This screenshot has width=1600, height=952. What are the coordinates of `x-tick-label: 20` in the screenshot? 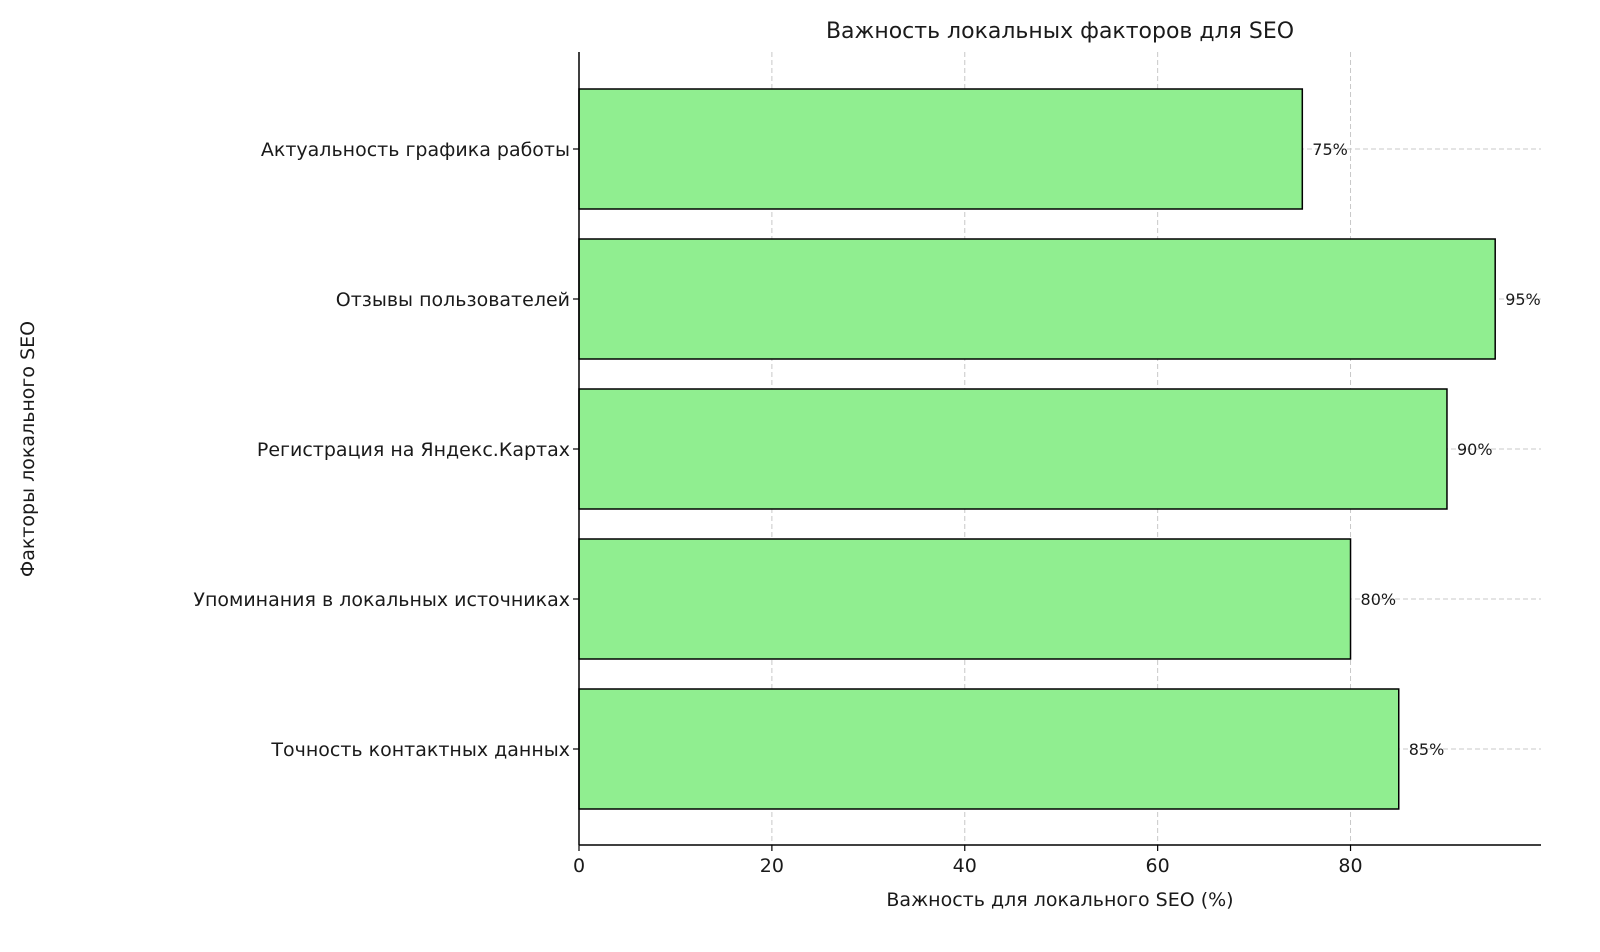 It's located at (772, 866).